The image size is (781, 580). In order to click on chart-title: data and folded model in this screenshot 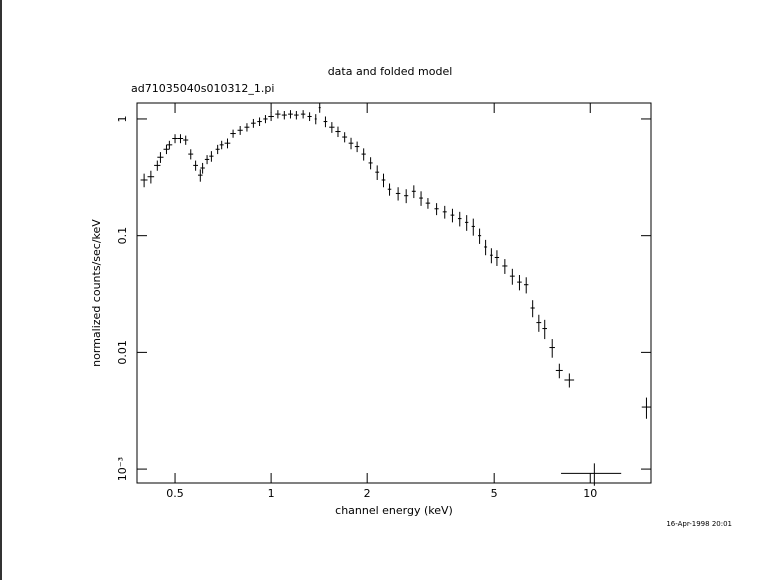, I will do `click(390, 71)`.